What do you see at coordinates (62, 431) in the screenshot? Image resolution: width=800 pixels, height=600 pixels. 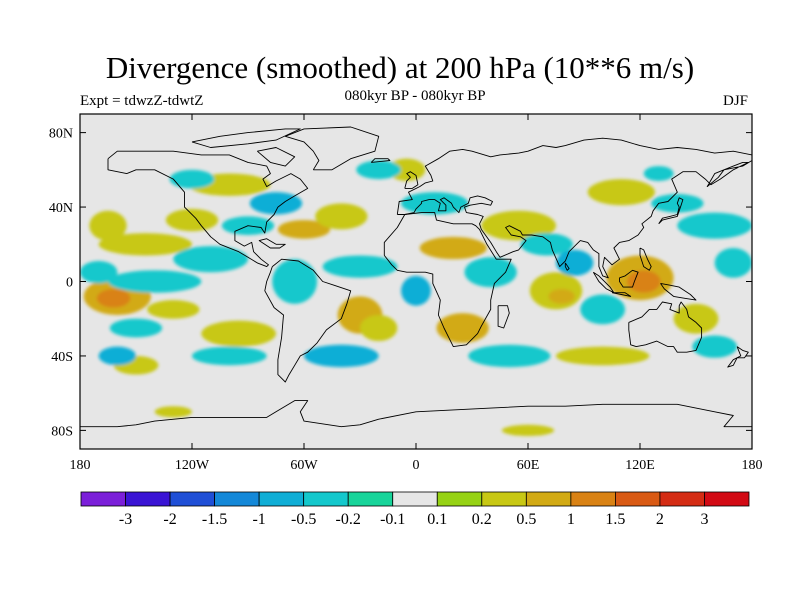 I see `y-tick-label: 80S` at bounding box center [62, 431].